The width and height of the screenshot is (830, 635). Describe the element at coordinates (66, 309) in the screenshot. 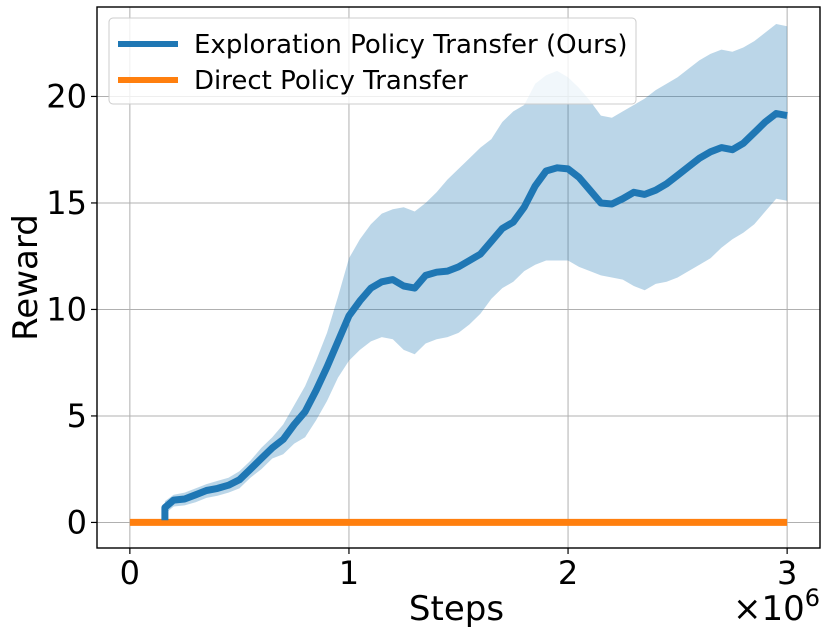

I see `y-tick-label: 10` at that location.